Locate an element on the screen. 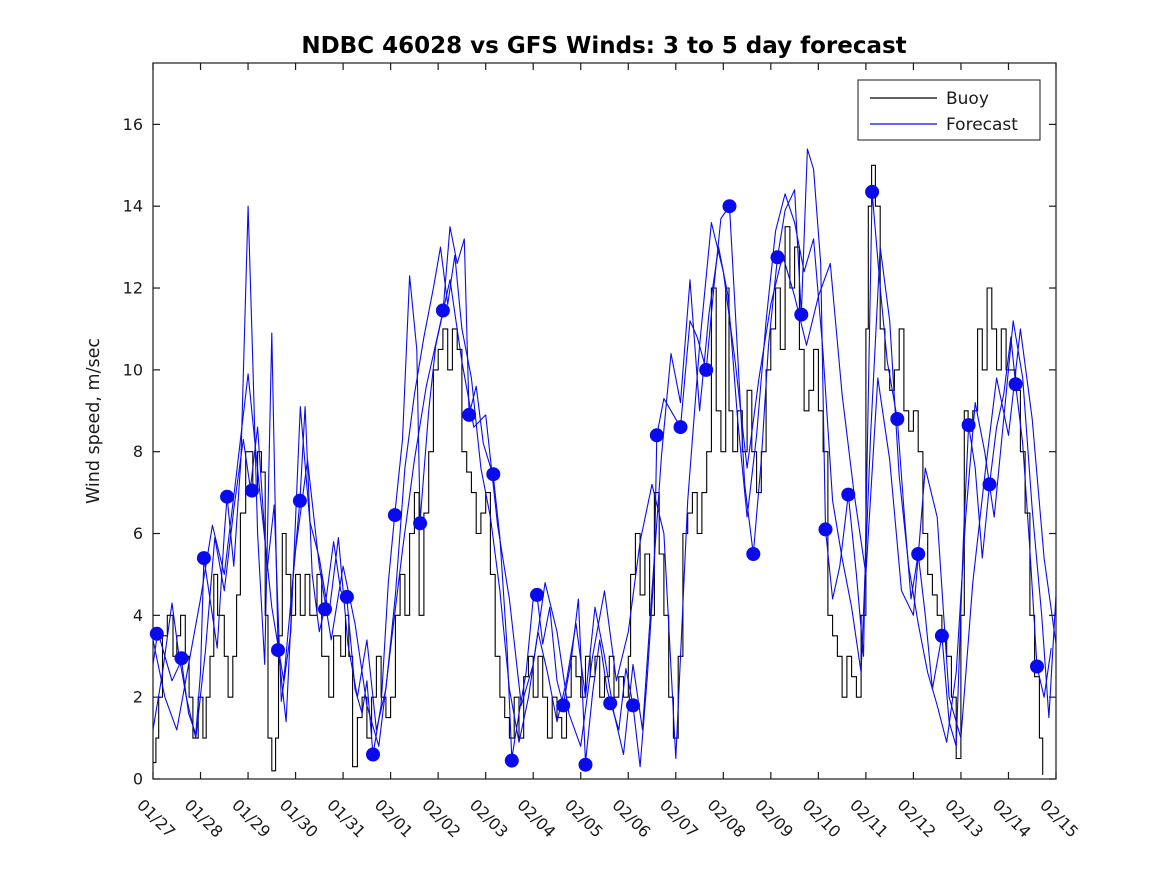 The width and height of the screenshot is (1167, 875). y-tick-label: 8 is located at coordinates (138, 451).